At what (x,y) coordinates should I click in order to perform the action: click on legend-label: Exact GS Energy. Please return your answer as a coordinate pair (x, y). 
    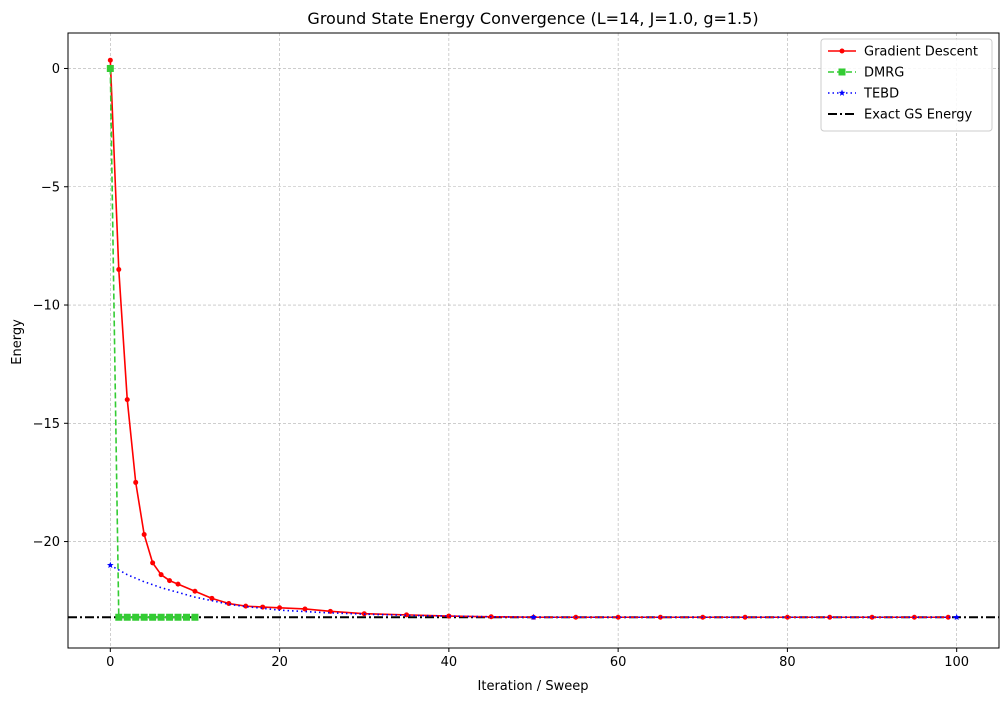
    Looking at the image, I should click on (918, 115).